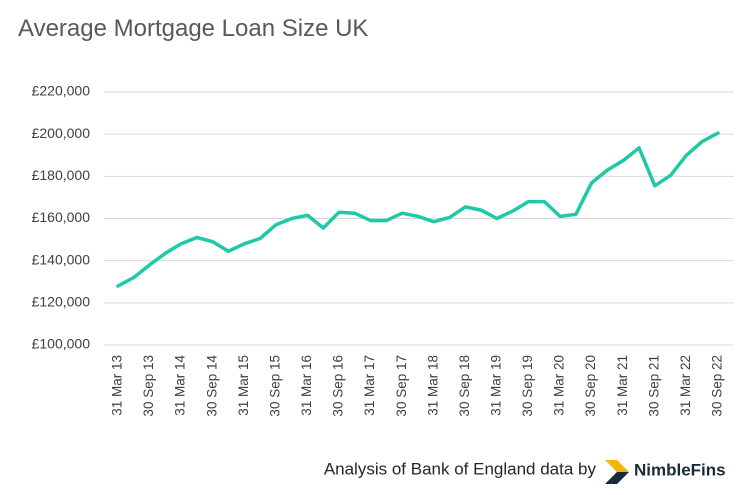 The height and width of the screenshot is (495, 749). What do you see at coordinates (338, 386) in the screenshot?
I see `x-tick-label: 30 Sep 16` at bounding box center [338, 386].